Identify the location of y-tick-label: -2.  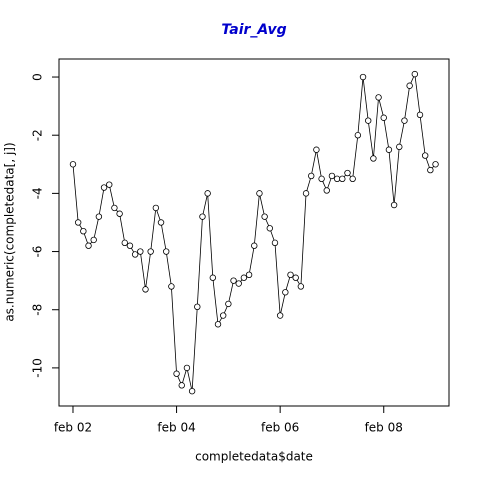
(38, 135).